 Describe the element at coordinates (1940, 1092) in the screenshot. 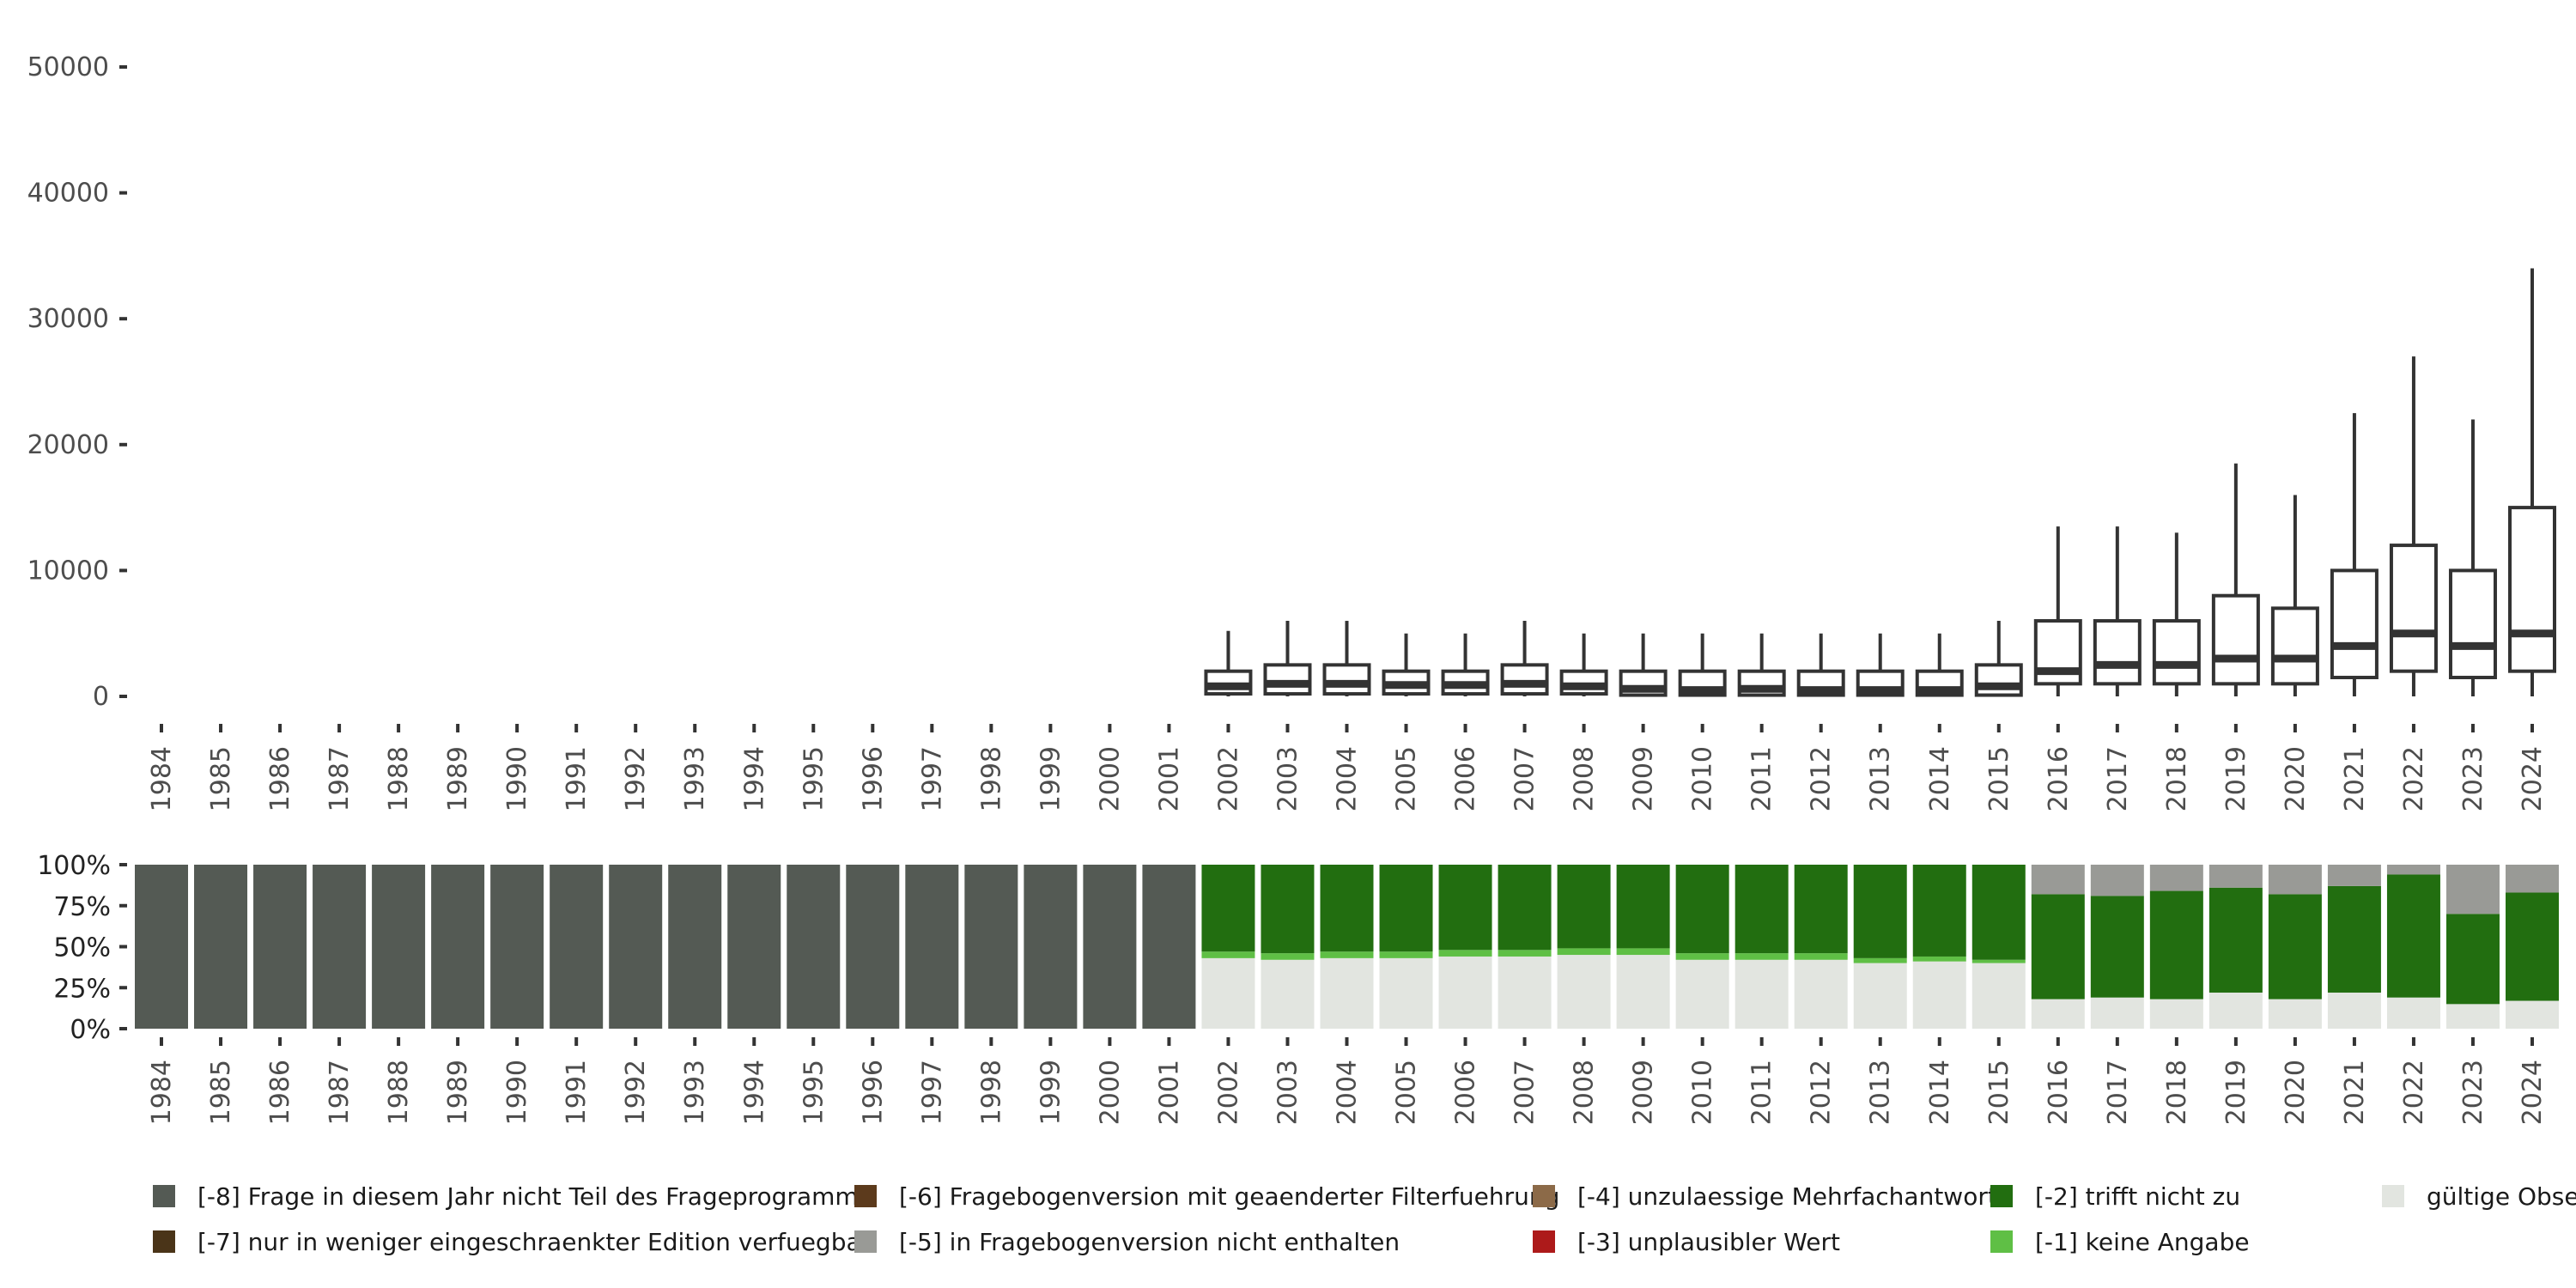

I see `bar-x-tick-label: 2014` at that location.